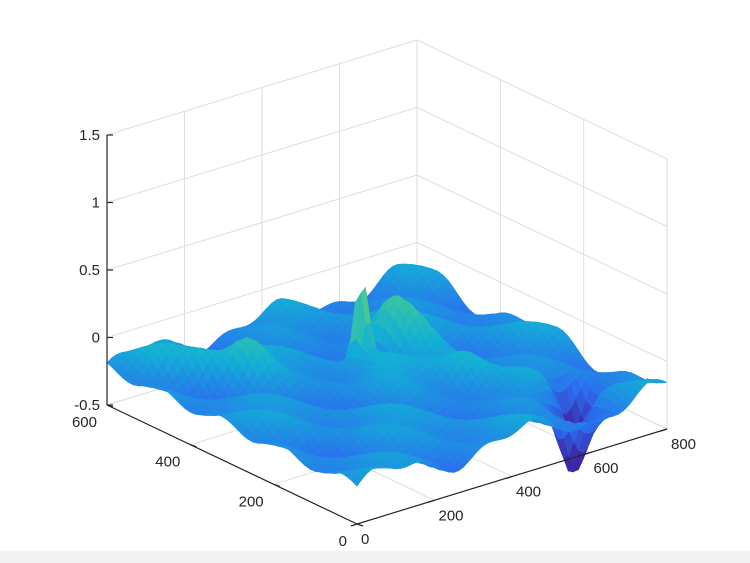  Describe the element at coordinates (167, 462) in the screenshot. I see `y-tick-label: 400` at that location.